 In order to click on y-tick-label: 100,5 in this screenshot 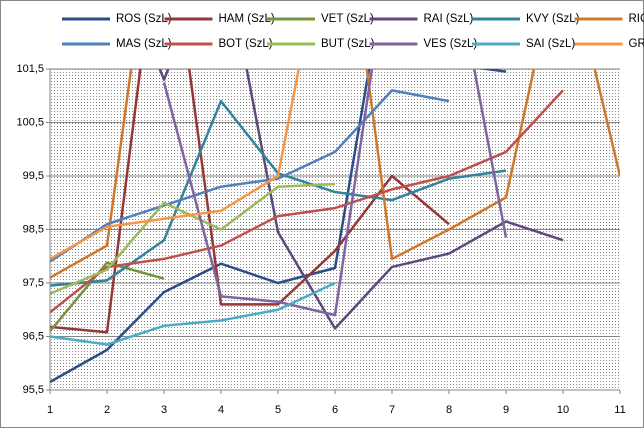, I will do `click(30, 122)`.